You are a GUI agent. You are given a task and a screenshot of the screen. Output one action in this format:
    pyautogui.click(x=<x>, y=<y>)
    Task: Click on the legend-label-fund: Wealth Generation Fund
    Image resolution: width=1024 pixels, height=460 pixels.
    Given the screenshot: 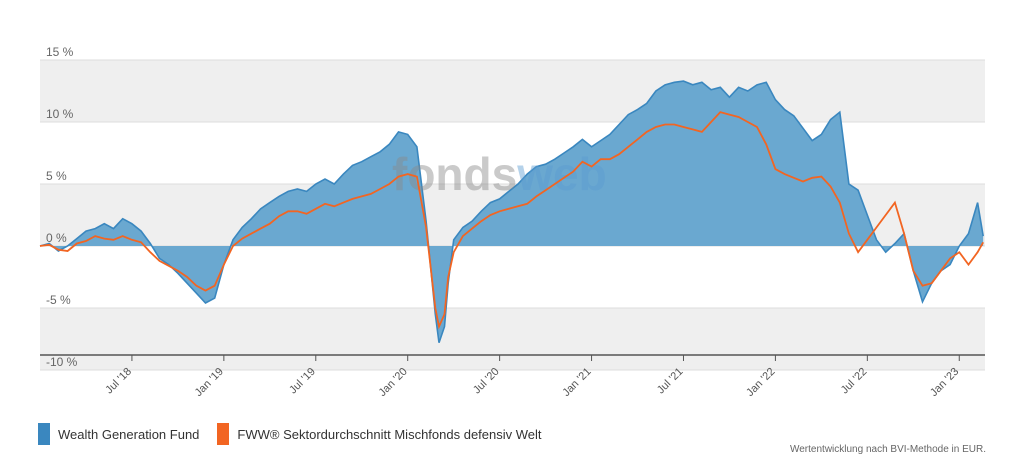 What is the action you would take?
    pyautogui.click(x=129, y=434)
    